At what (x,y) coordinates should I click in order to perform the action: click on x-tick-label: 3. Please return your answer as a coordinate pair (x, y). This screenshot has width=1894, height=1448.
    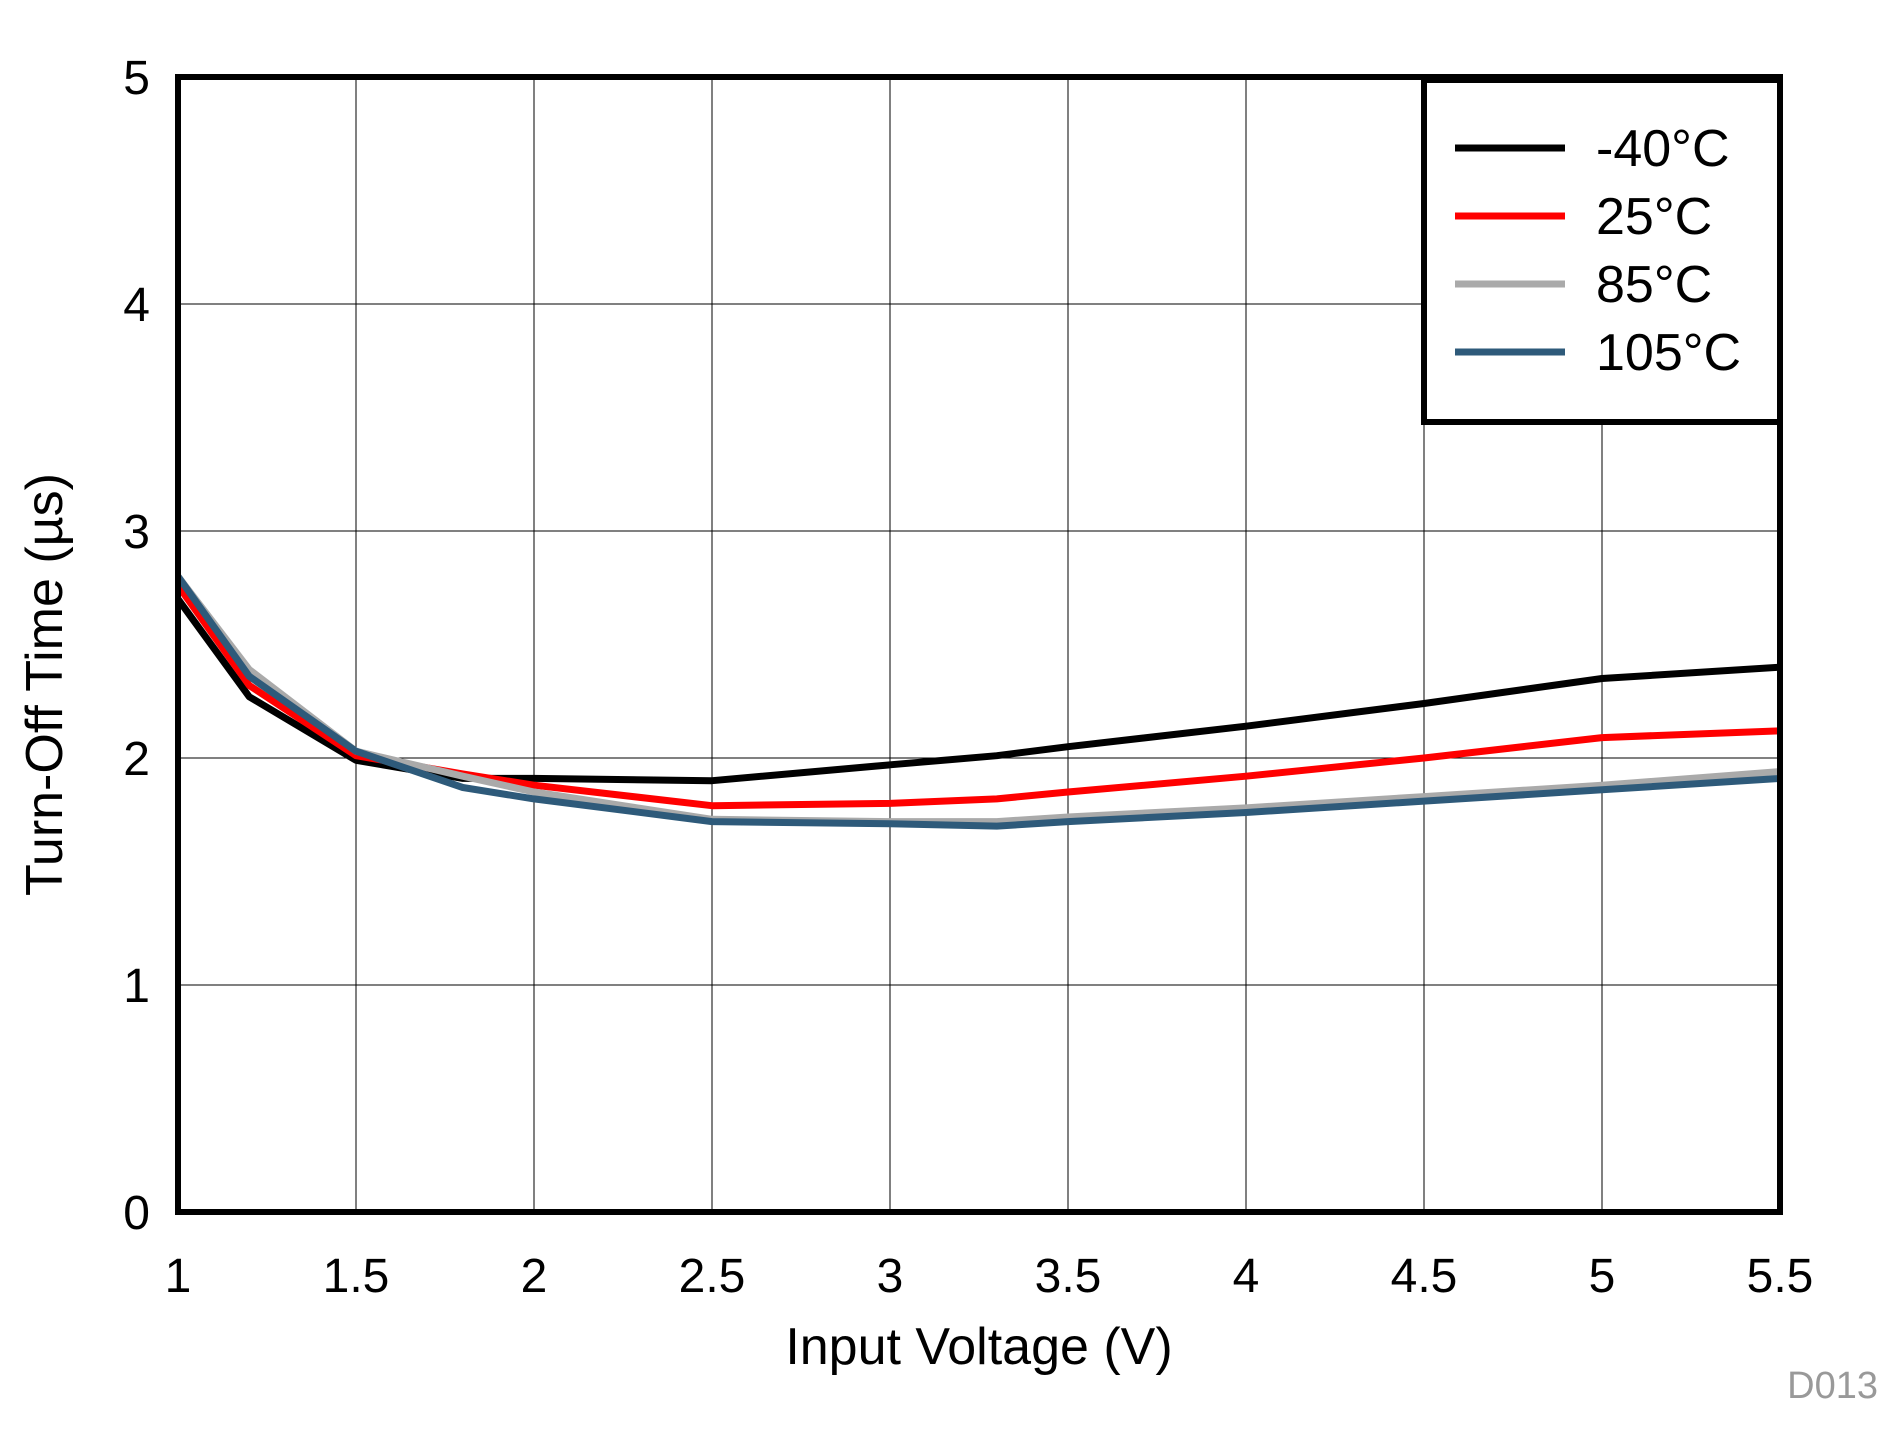
    Looking at the image, I should click on (890, 1276).